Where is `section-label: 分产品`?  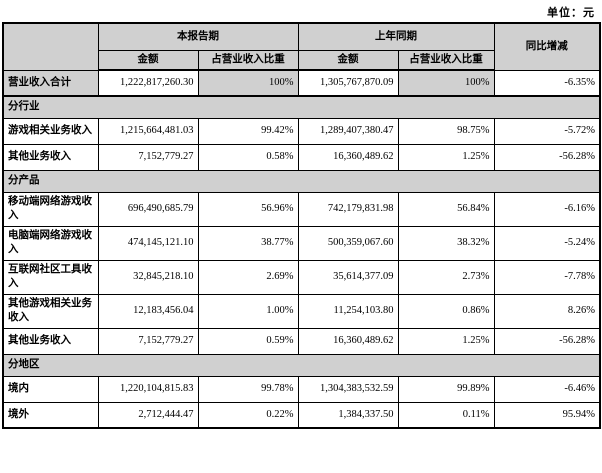 section-label: 分产品 is located at coordinates (301, 181).